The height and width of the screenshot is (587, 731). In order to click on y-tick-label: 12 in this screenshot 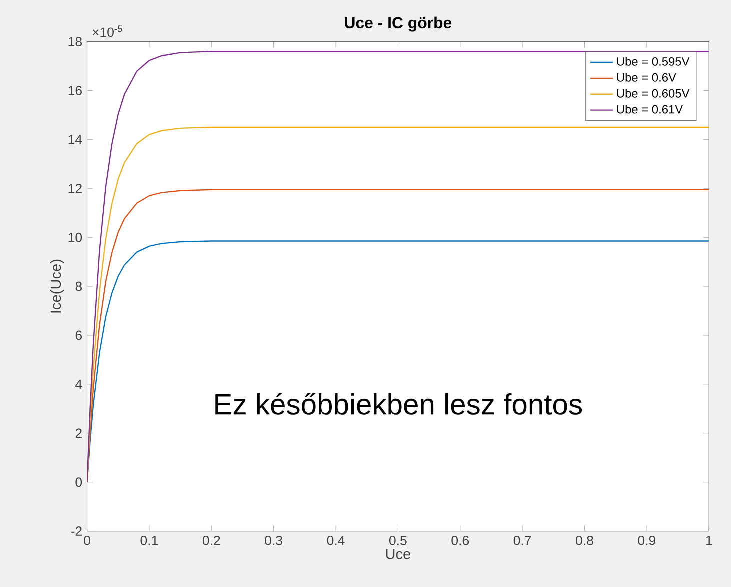, I will do `click(75, 189)`.